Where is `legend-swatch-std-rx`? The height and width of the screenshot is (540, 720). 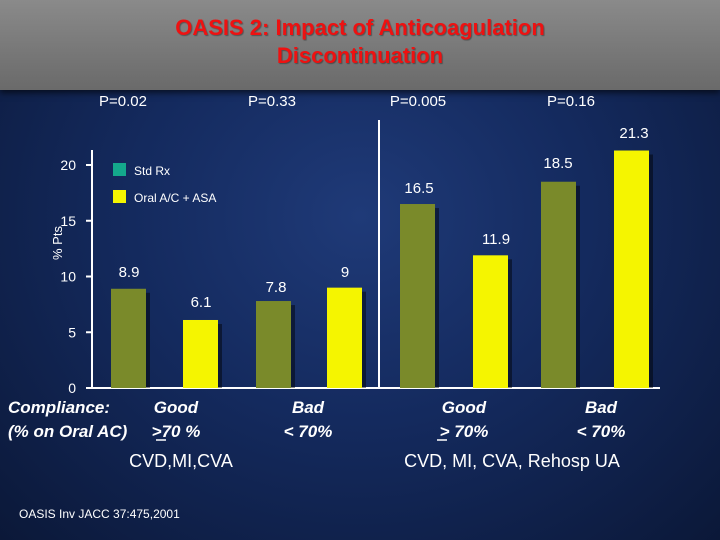 legend-swatch-std-rx is located at coordinates (119, 169).